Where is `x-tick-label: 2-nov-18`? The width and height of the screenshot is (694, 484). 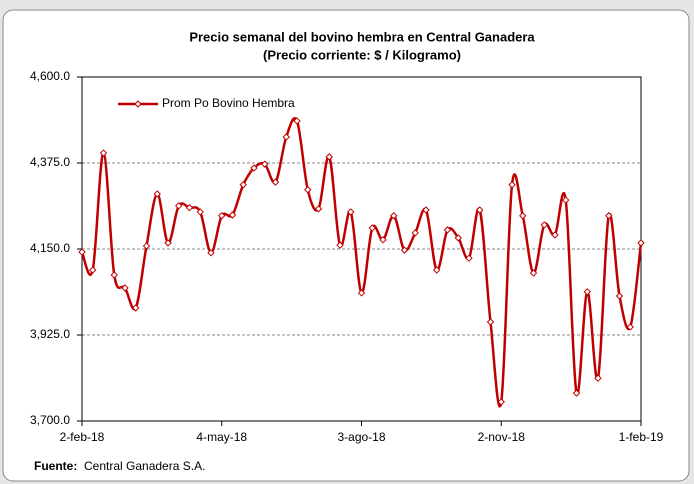
x-tick-label: 2-nov-18 is located at coordinates (502, 437).